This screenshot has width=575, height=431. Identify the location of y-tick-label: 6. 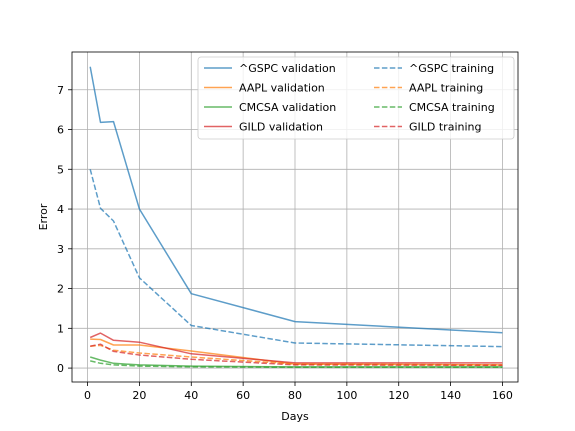
(60, 130).